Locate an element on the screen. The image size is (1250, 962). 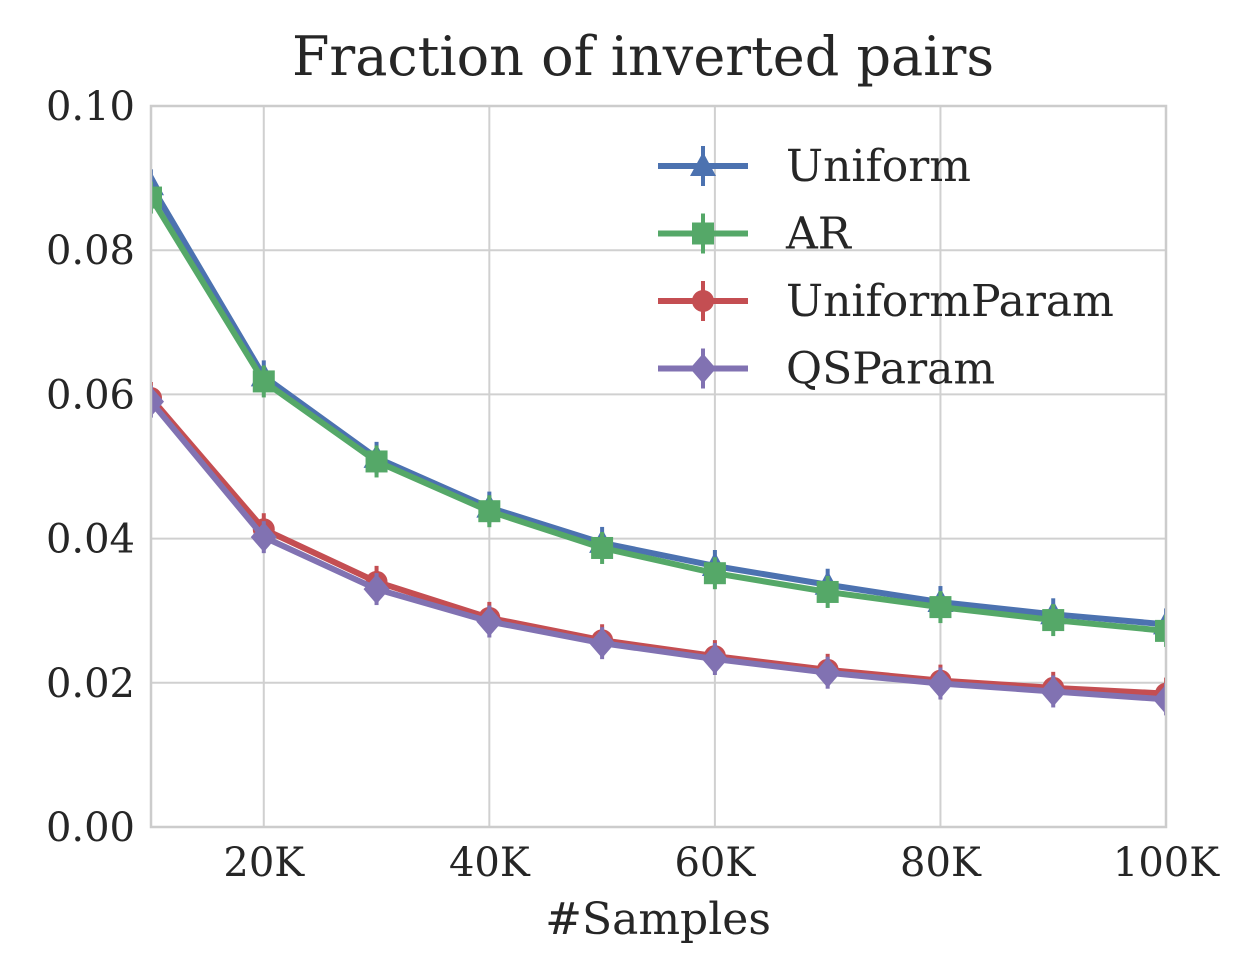
legend-label: UniformParam is located at coordinates (950, 301).